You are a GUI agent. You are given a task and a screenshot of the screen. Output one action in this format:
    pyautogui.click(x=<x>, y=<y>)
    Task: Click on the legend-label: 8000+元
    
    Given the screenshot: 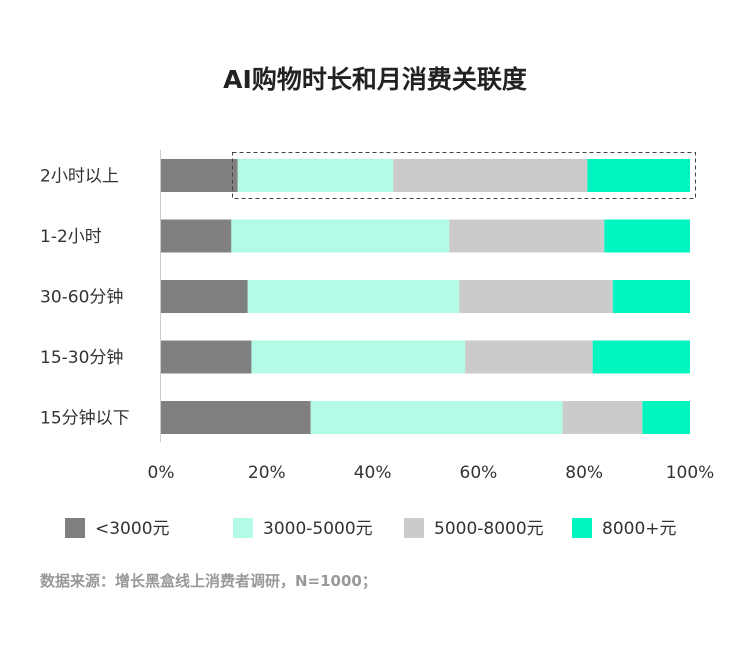 What is the action you would take?
    pyautogui.click(x=639, y=529)
    